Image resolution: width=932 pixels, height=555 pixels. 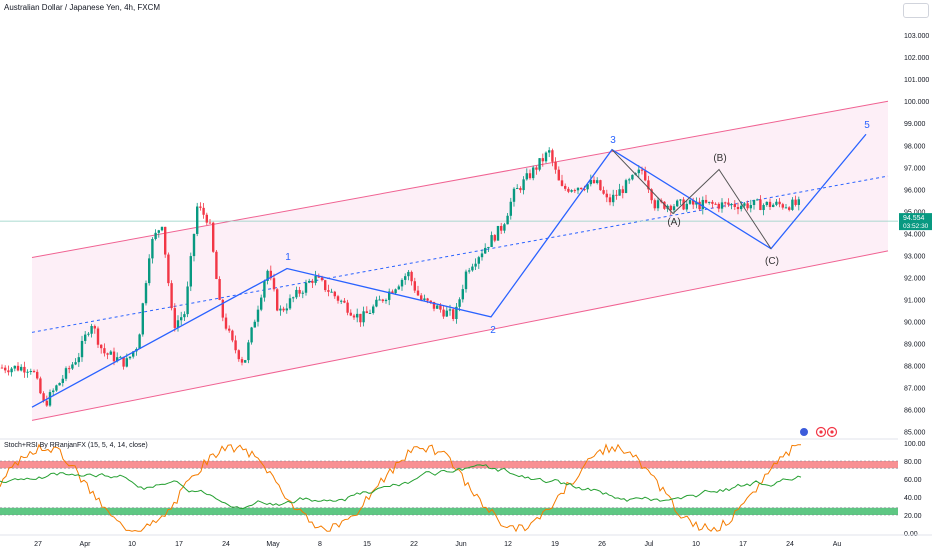 What do you see at coordinates (915, 432) in the screenshot?
I see `price-tick-label: 85.000` at bounding box center [915, 432].